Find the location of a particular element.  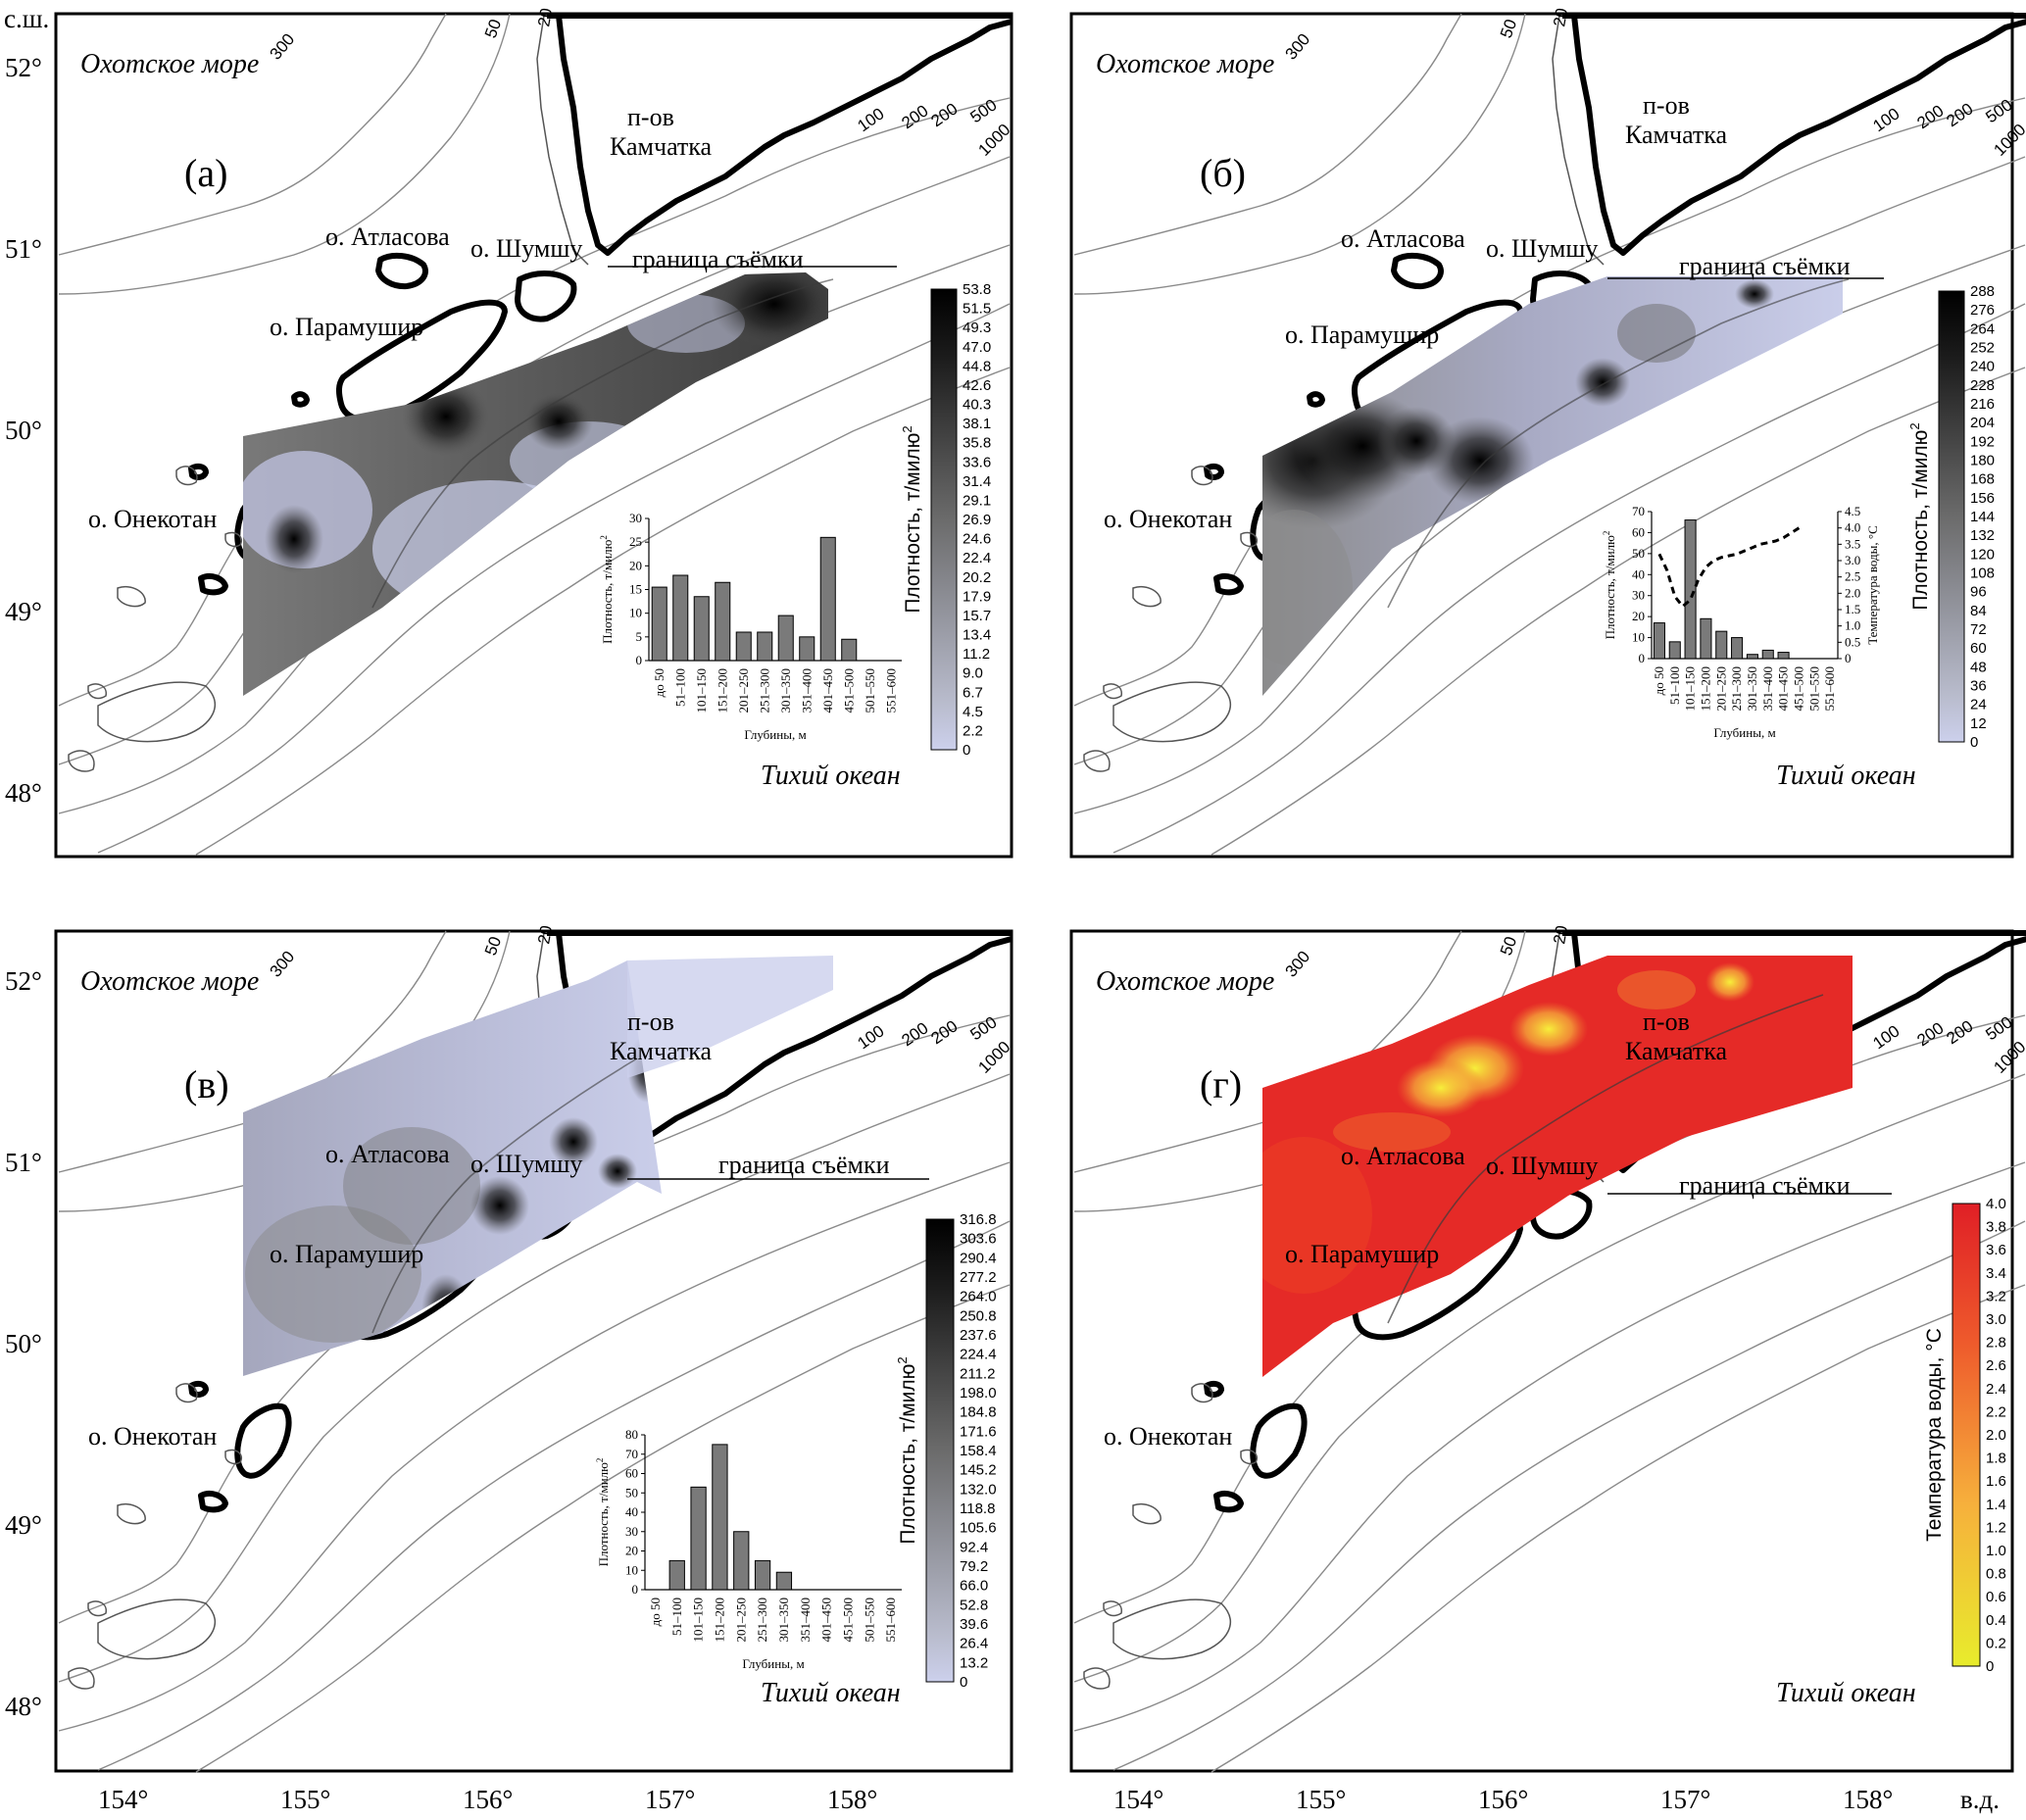

colorbar-tick: 13.2 is located at coordinates (974, 1662).